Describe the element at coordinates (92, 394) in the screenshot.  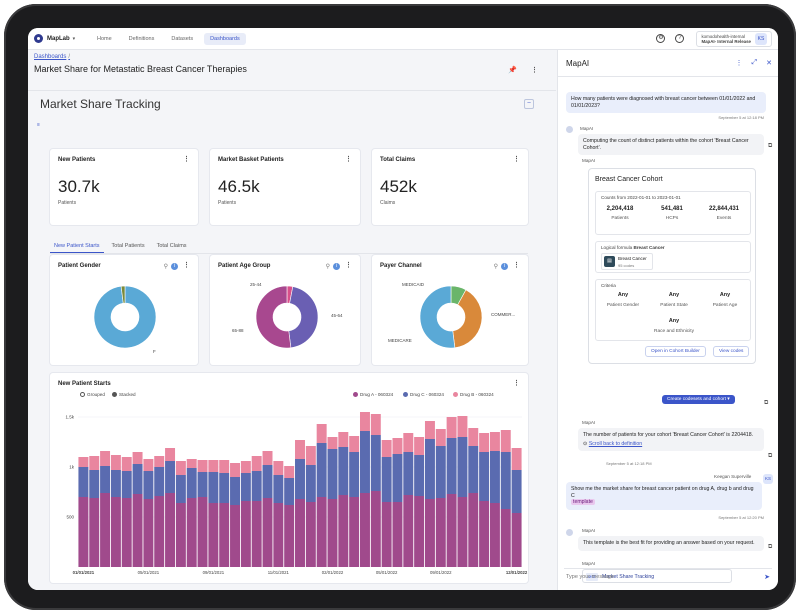
I see `toggle-grouped: Grouped` at that location.